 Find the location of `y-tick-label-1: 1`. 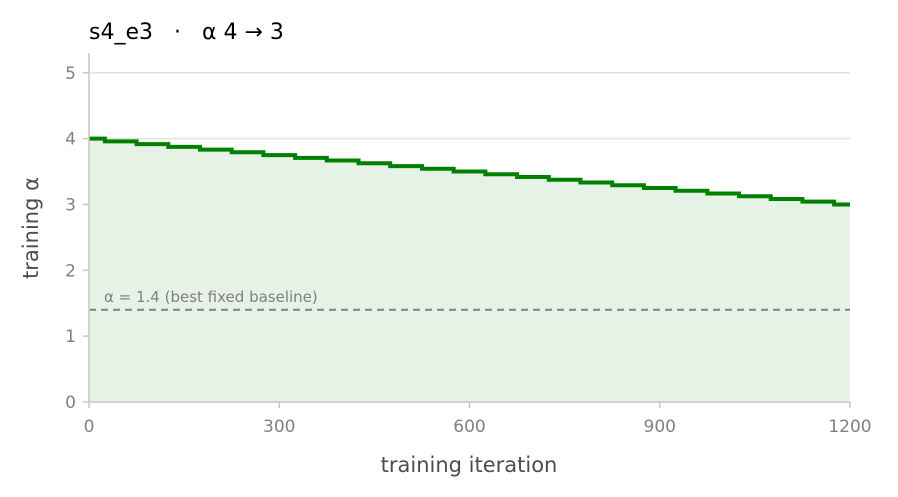

y-tick-label-1: 1 is located at coordinates (70, 337).